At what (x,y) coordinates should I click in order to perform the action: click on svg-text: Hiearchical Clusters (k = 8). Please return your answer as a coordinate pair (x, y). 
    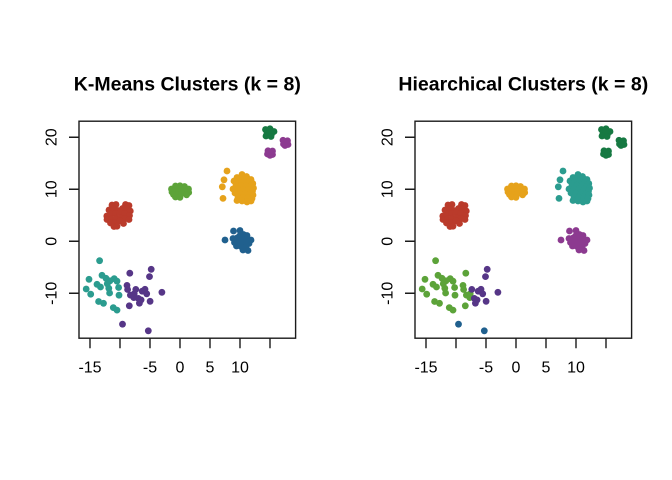
    Looking at the image, I should click on (523, 85).